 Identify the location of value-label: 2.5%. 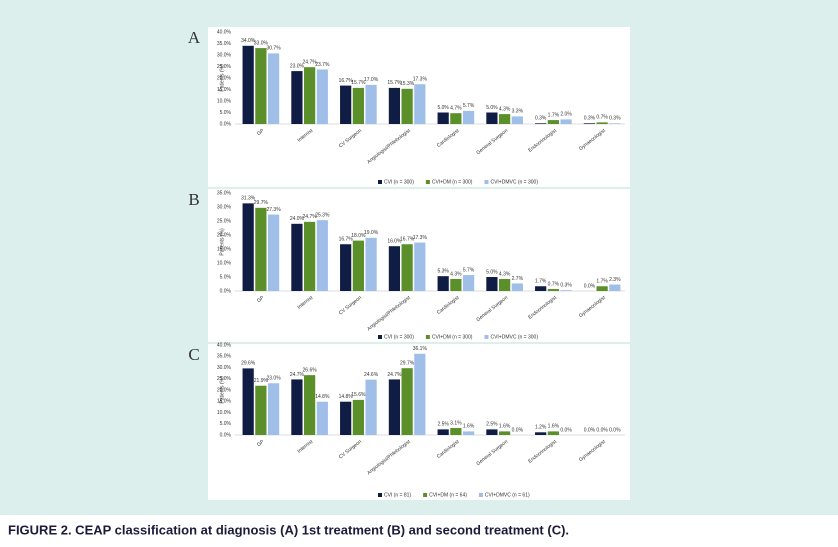
(443, 425).